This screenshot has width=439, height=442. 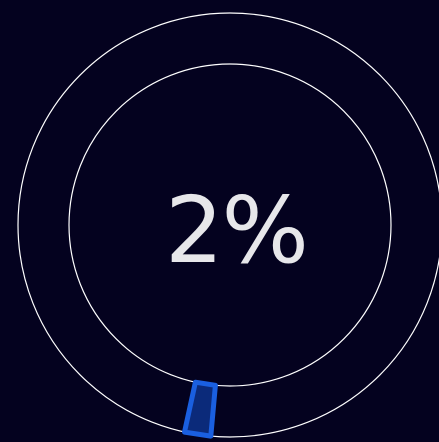 I want to click on progress-percentage: 2%, so click(x=237, y=230).